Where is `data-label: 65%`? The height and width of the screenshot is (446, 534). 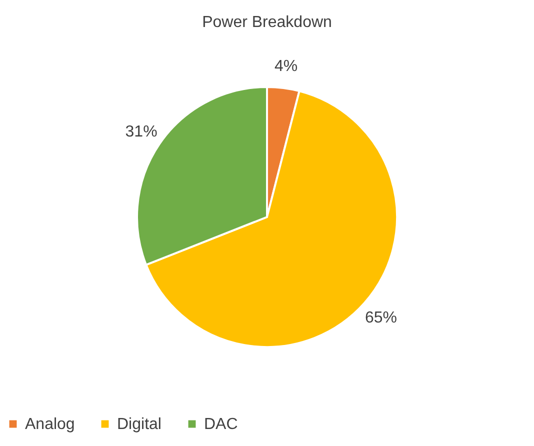
data-label: 65% is located at coordinates (381, 318).